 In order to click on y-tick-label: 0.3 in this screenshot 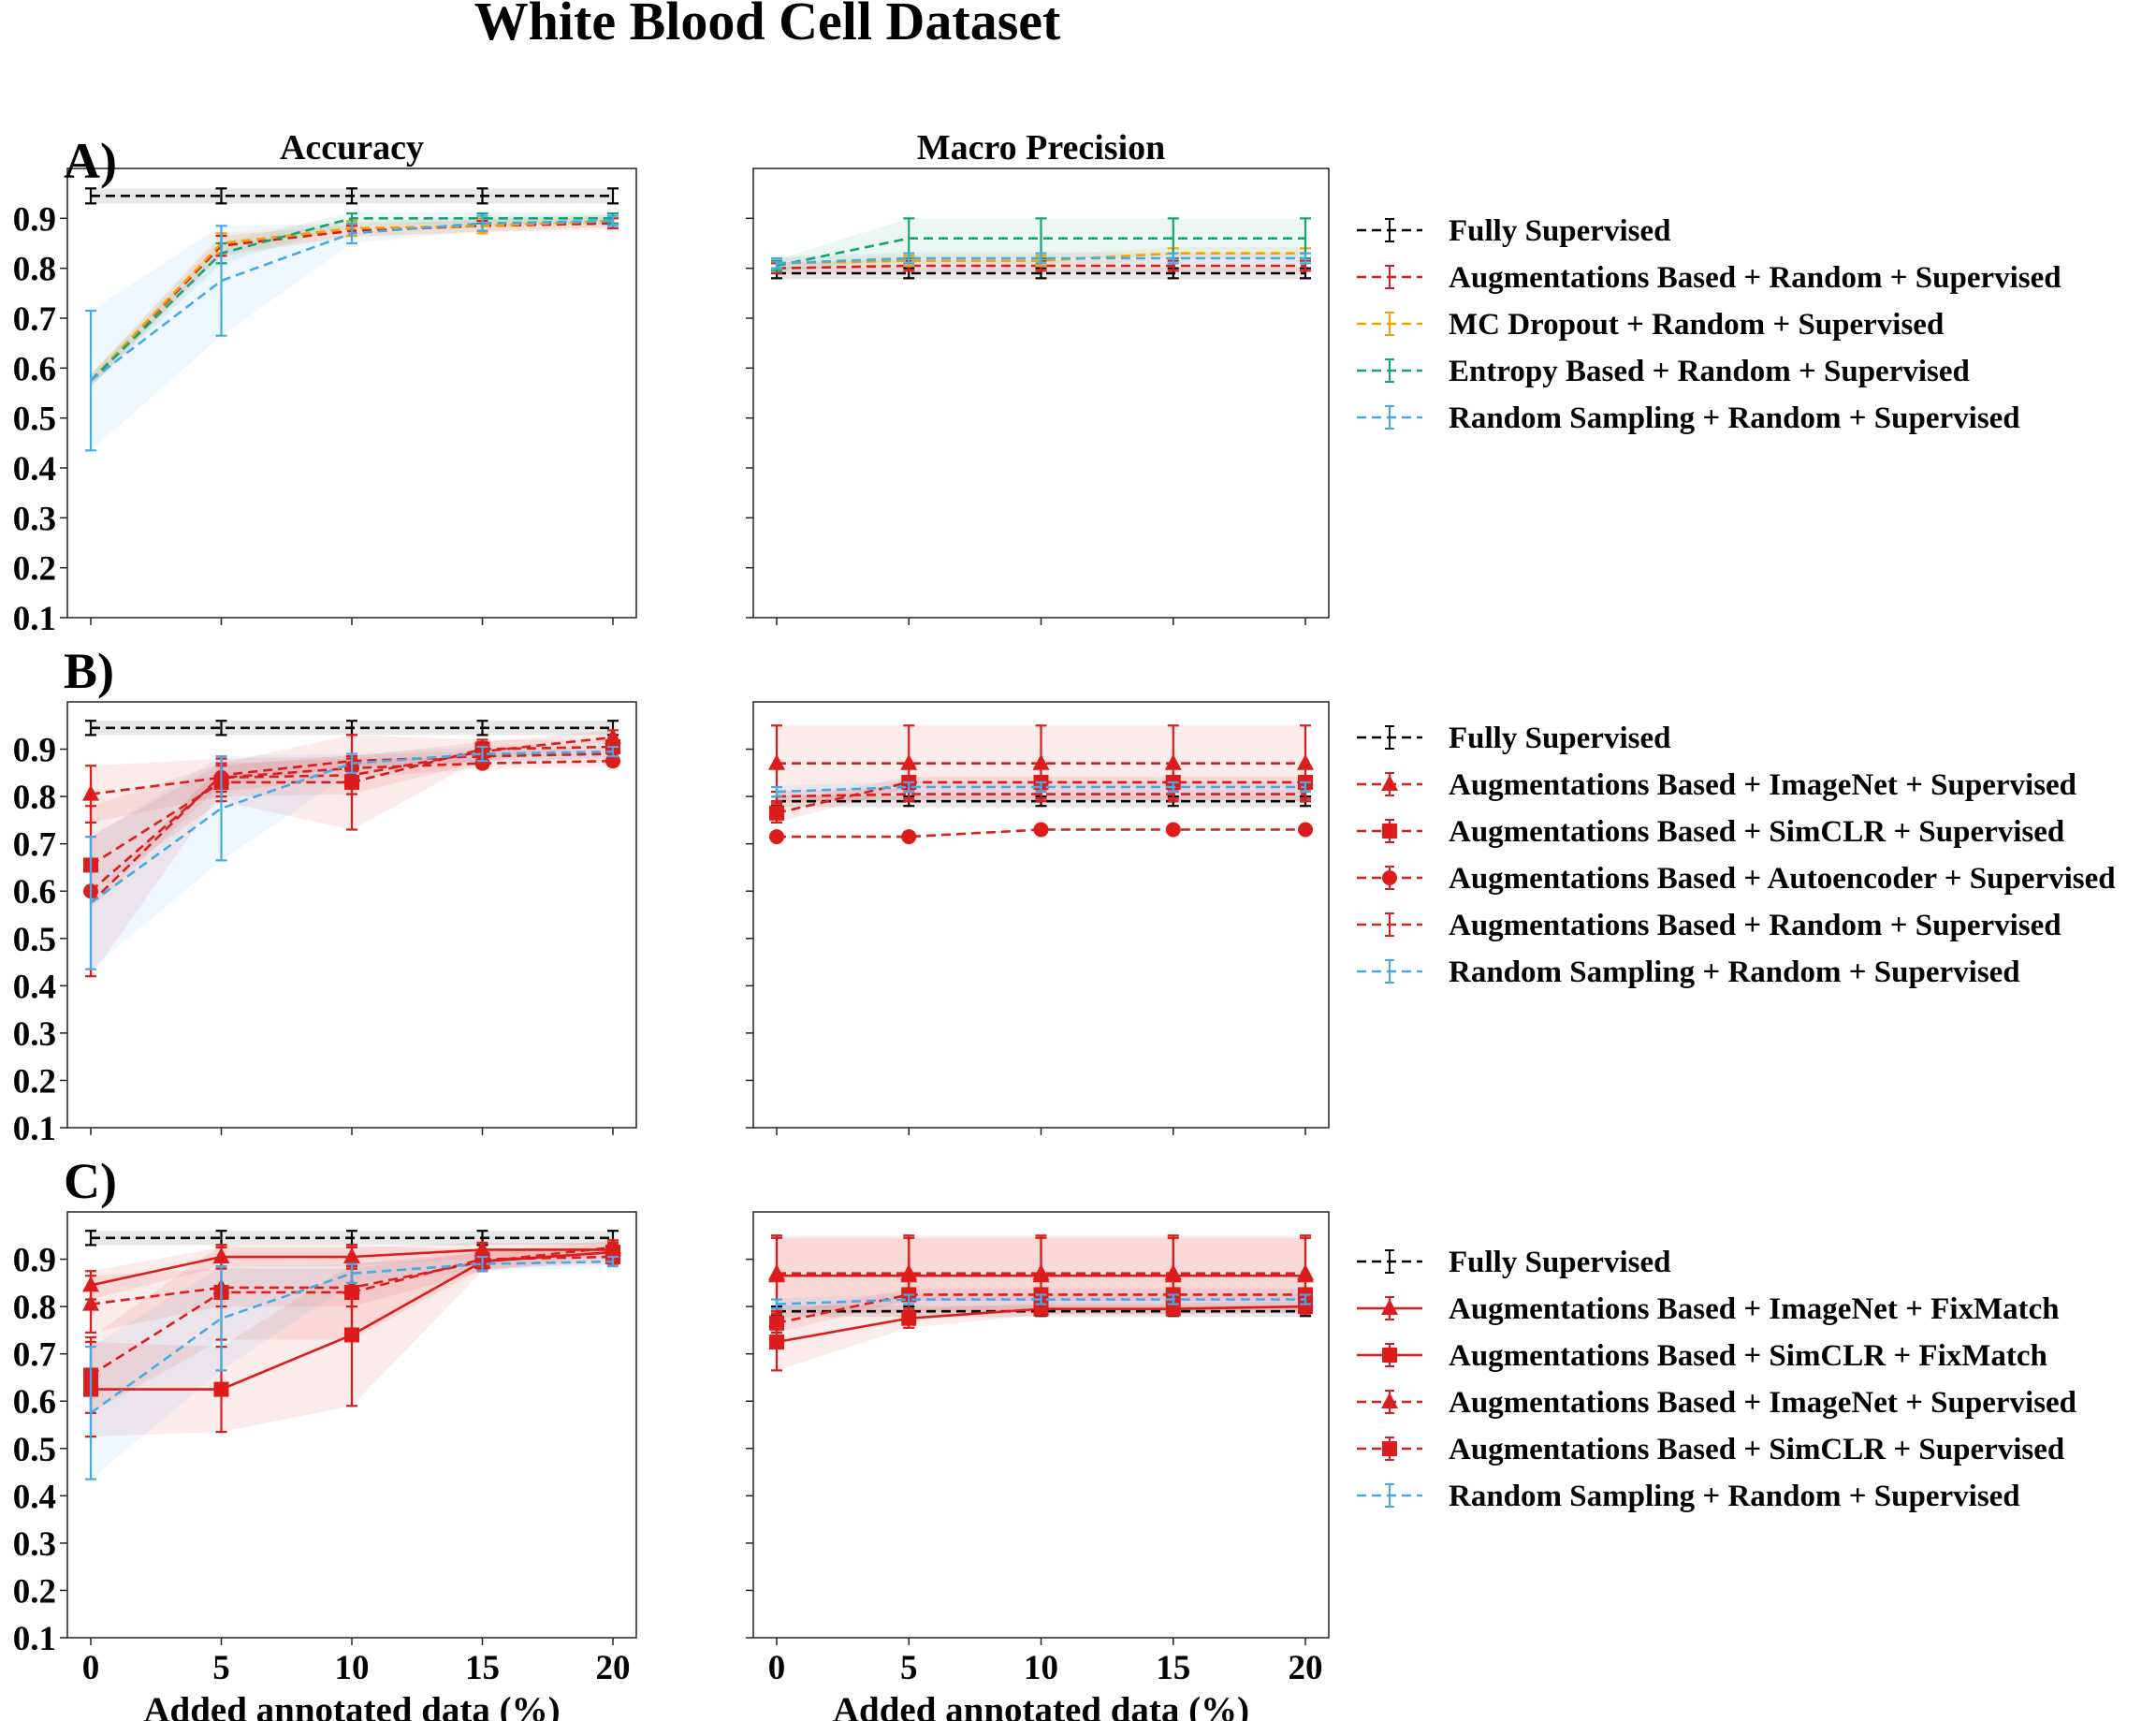, I will do `click(34, 1034)`.